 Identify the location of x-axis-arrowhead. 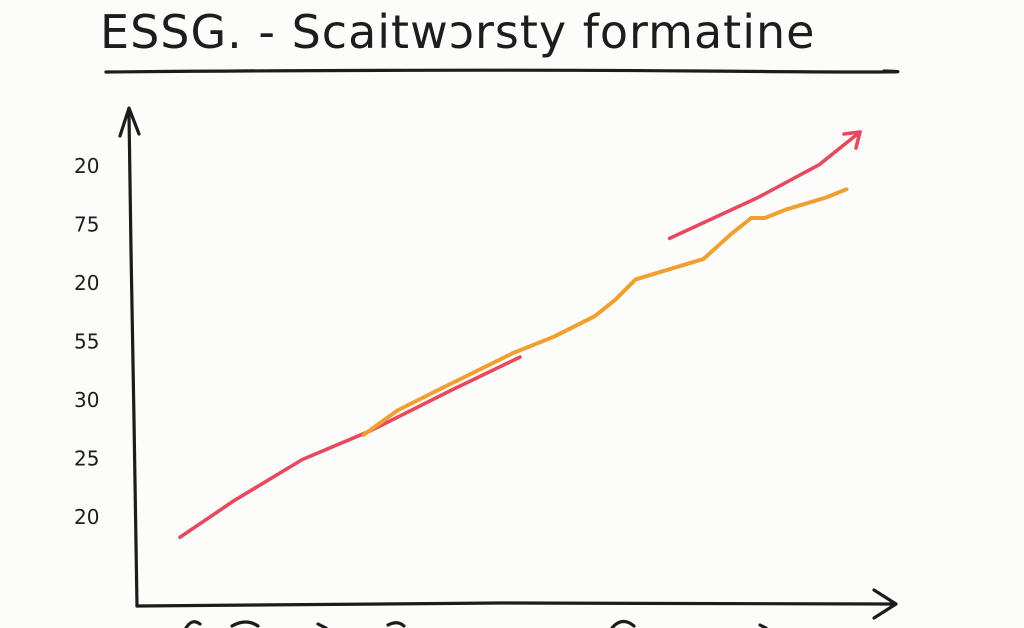
(885, 604).